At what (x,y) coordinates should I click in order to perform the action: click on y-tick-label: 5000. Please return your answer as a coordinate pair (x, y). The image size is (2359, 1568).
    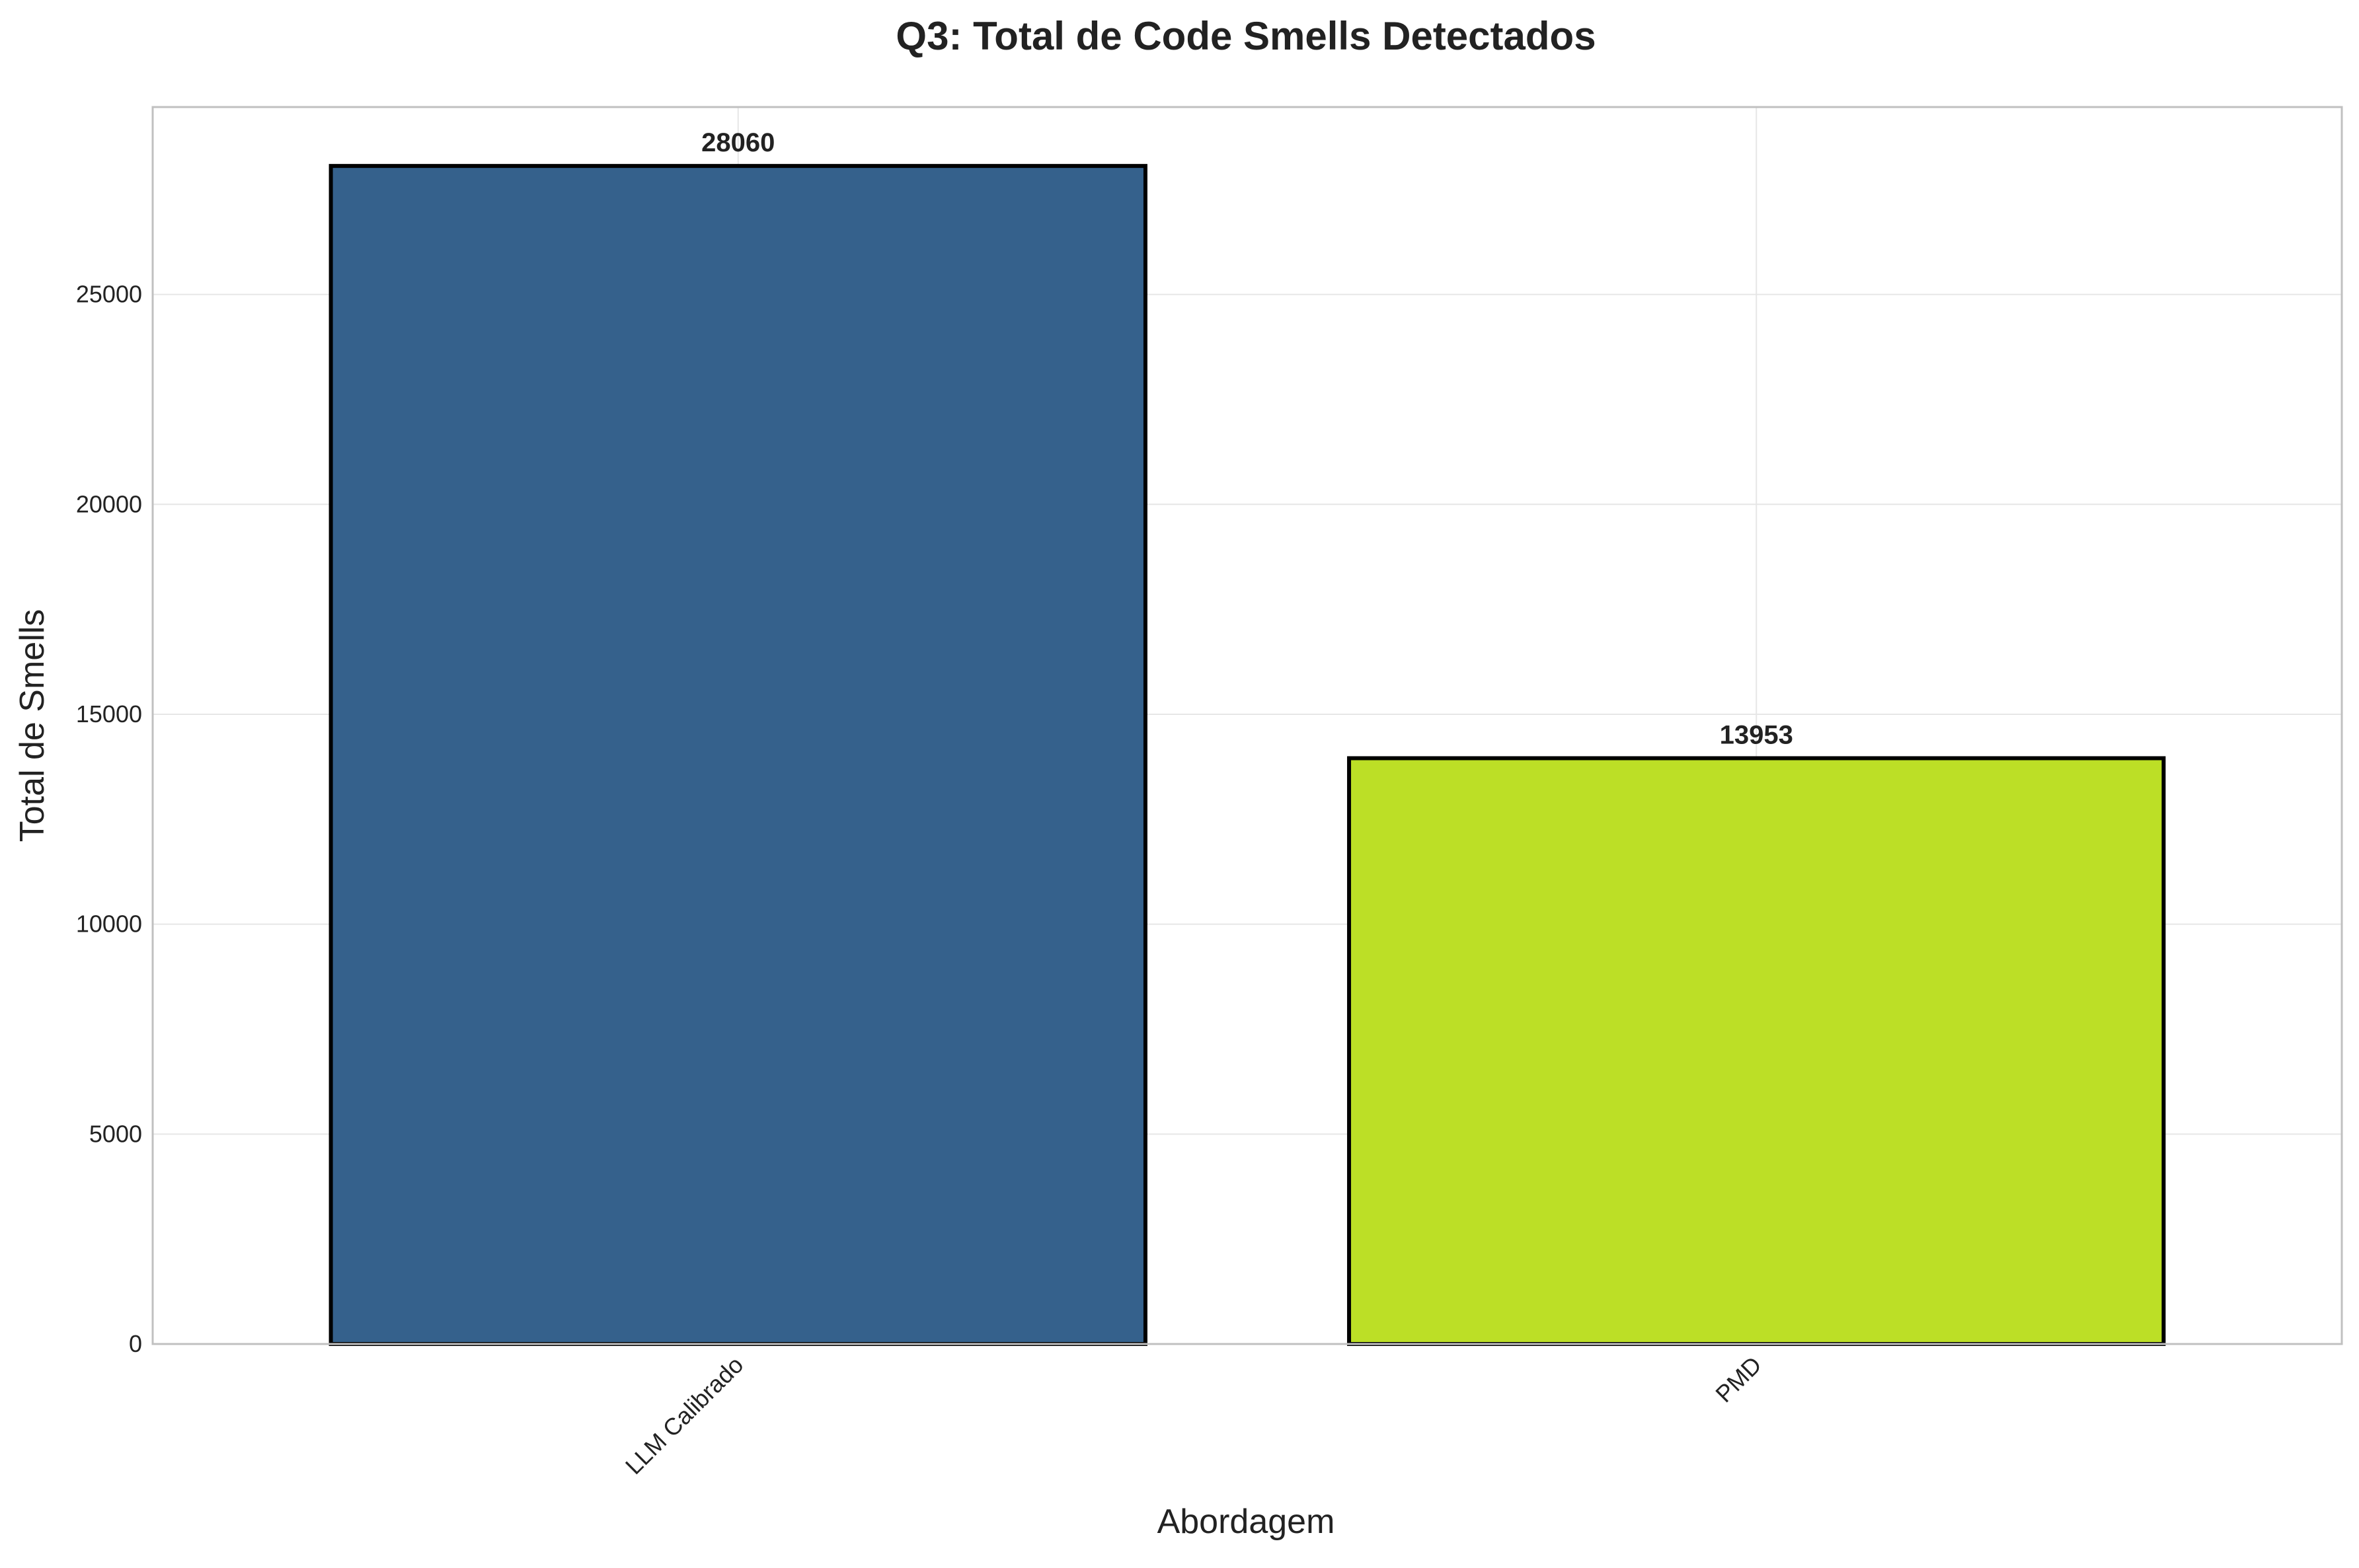
    Looking at the image, I should click on (115, 1133).